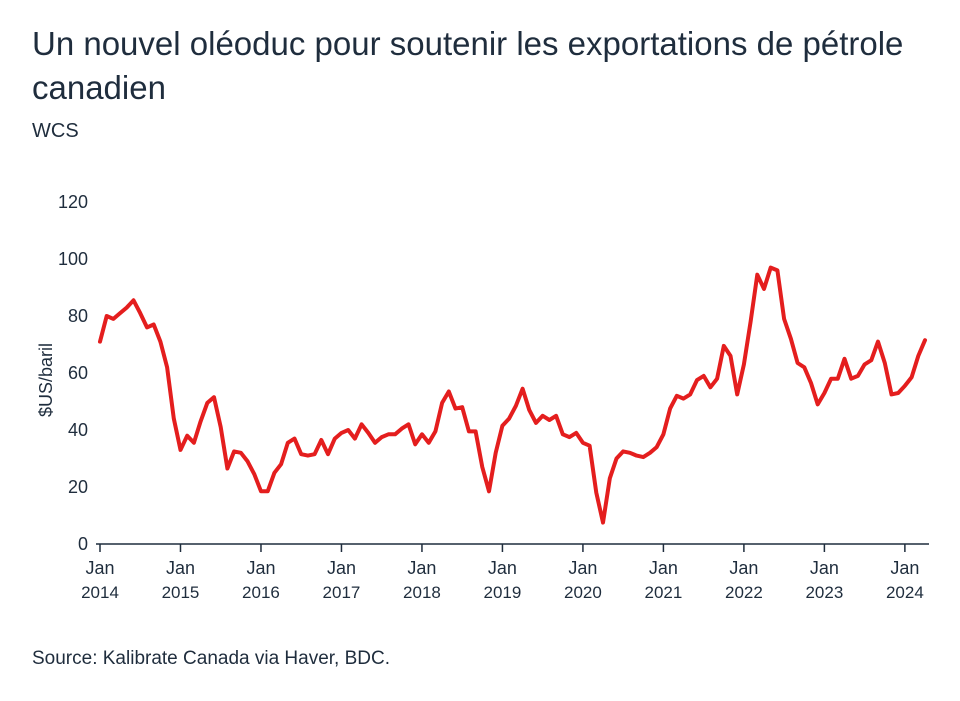 The image size is (960, 701). Describe the element at coordinates (83, 544) in the screenshot. I see `y-tick-label: 0` at that location.